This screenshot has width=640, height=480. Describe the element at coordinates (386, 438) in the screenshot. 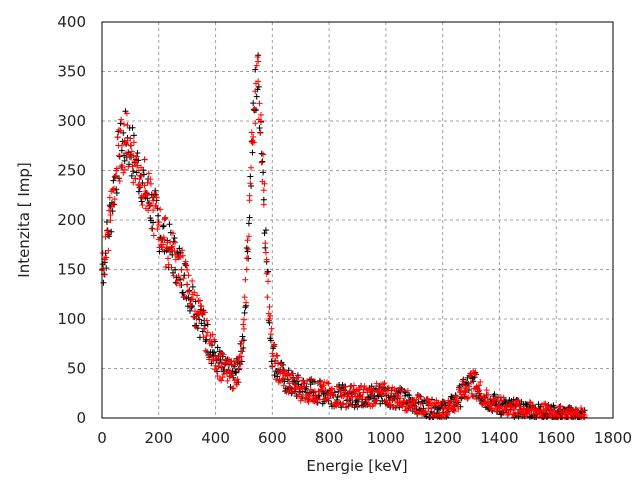

I see `x-tick-label: 1000` at that location.